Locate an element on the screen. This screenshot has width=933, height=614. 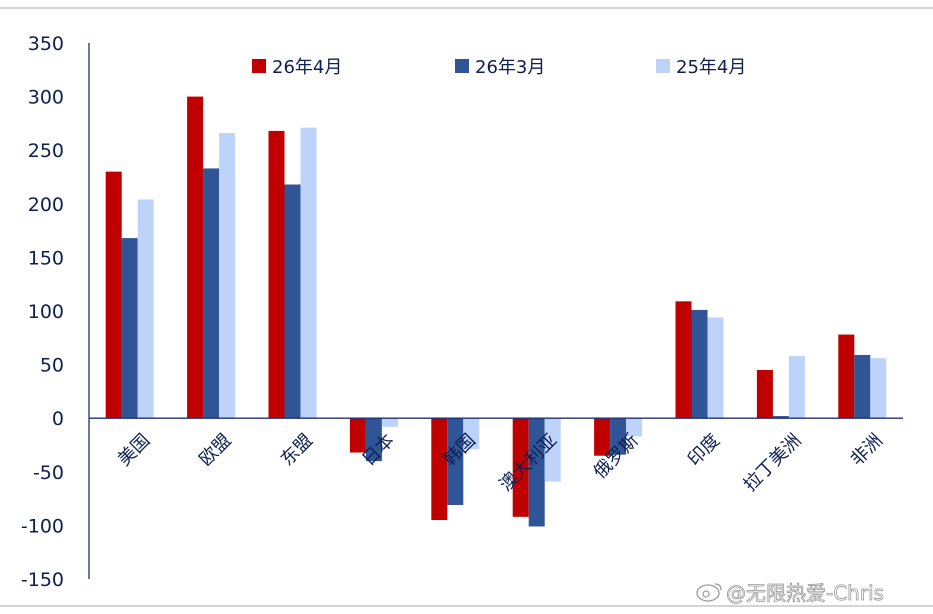
category-label: 美国 is located at coordinates (134, 450).